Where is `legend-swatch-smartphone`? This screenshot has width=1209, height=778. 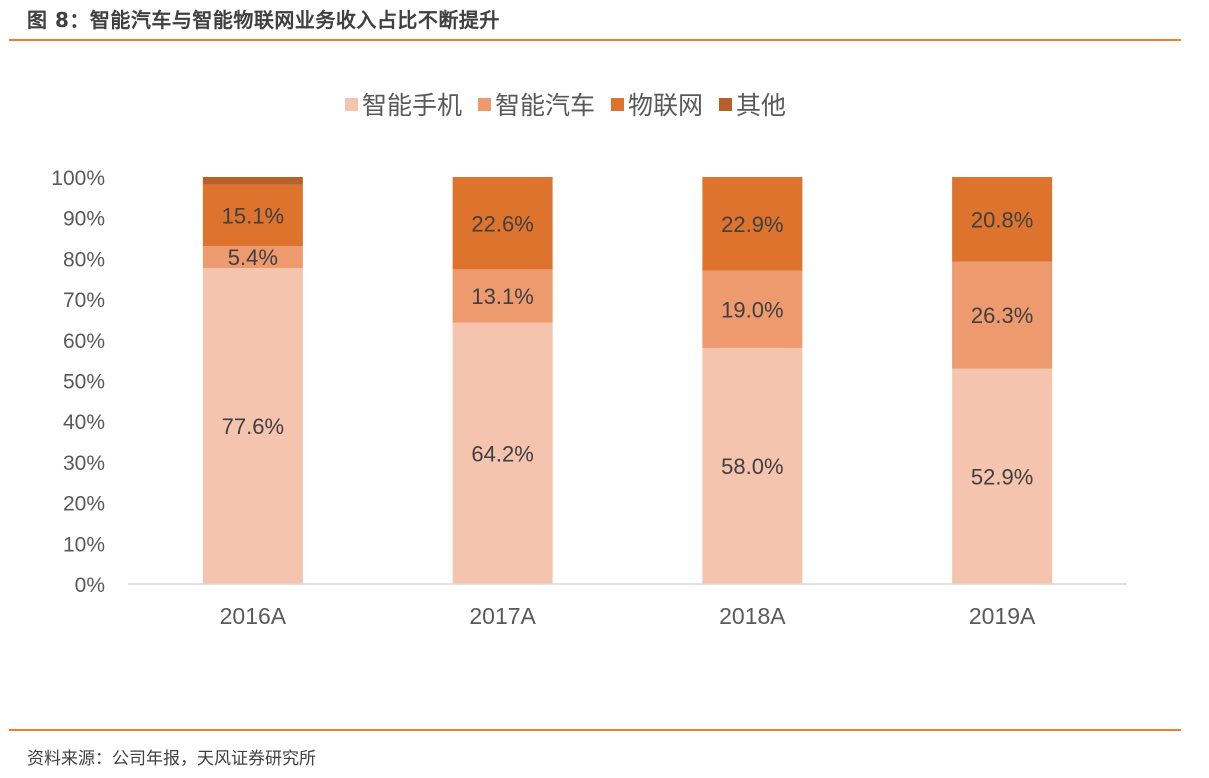
legend-swatch-smartphone is located at coordinates (351, 104).